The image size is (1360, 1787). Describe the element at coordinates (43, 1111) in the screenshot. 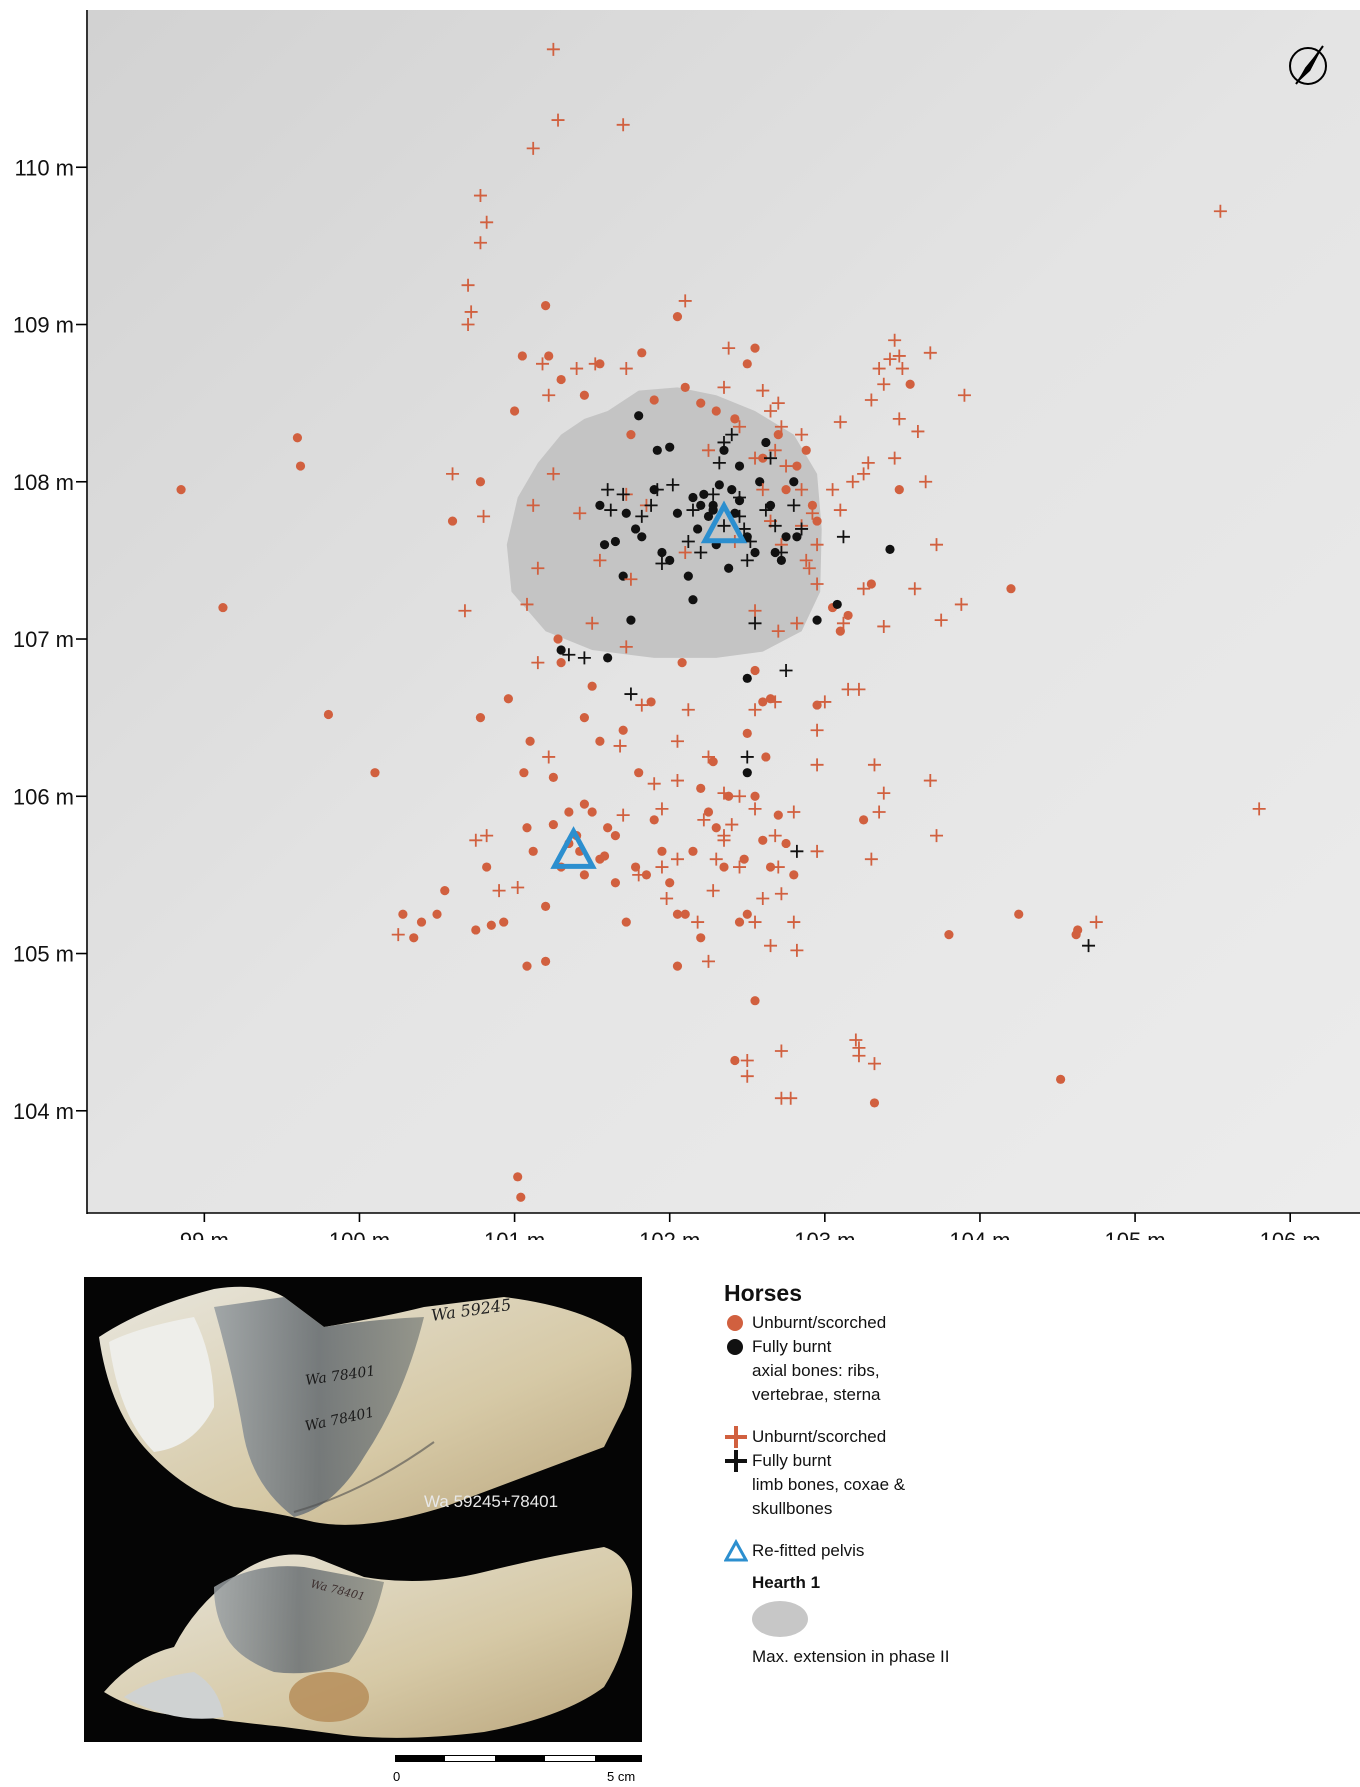

I see `y-tick-label: 104 m` at that location.